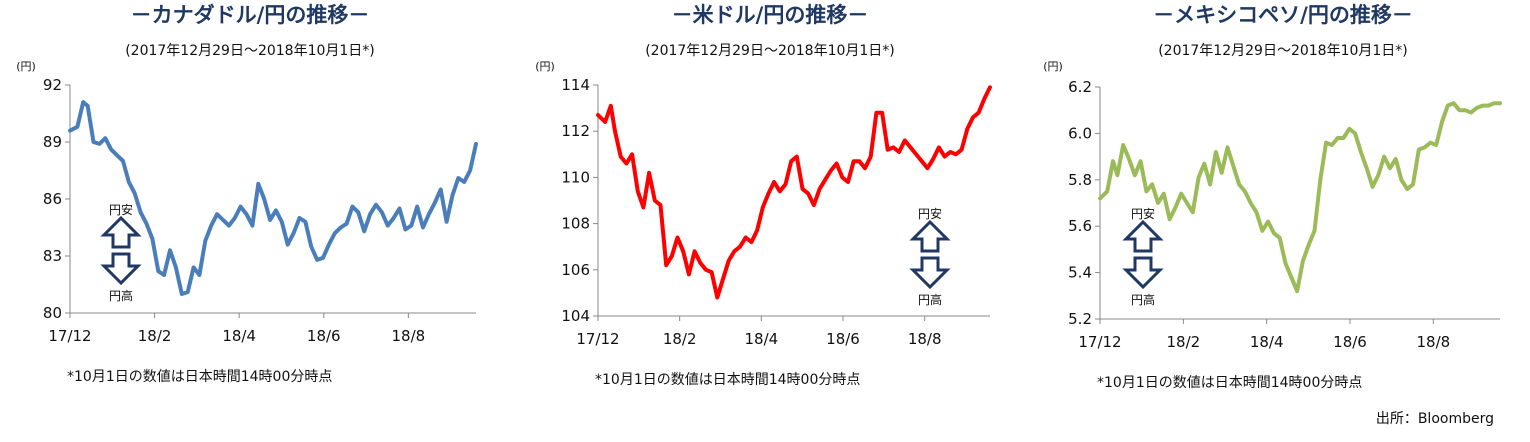 The height and width of the screenshot is (442, 1530). What do you see at coordinates (1080, 133) in the screenshot?
I see `y-tick-label: 6.0` at bounding box center [1080, 133].